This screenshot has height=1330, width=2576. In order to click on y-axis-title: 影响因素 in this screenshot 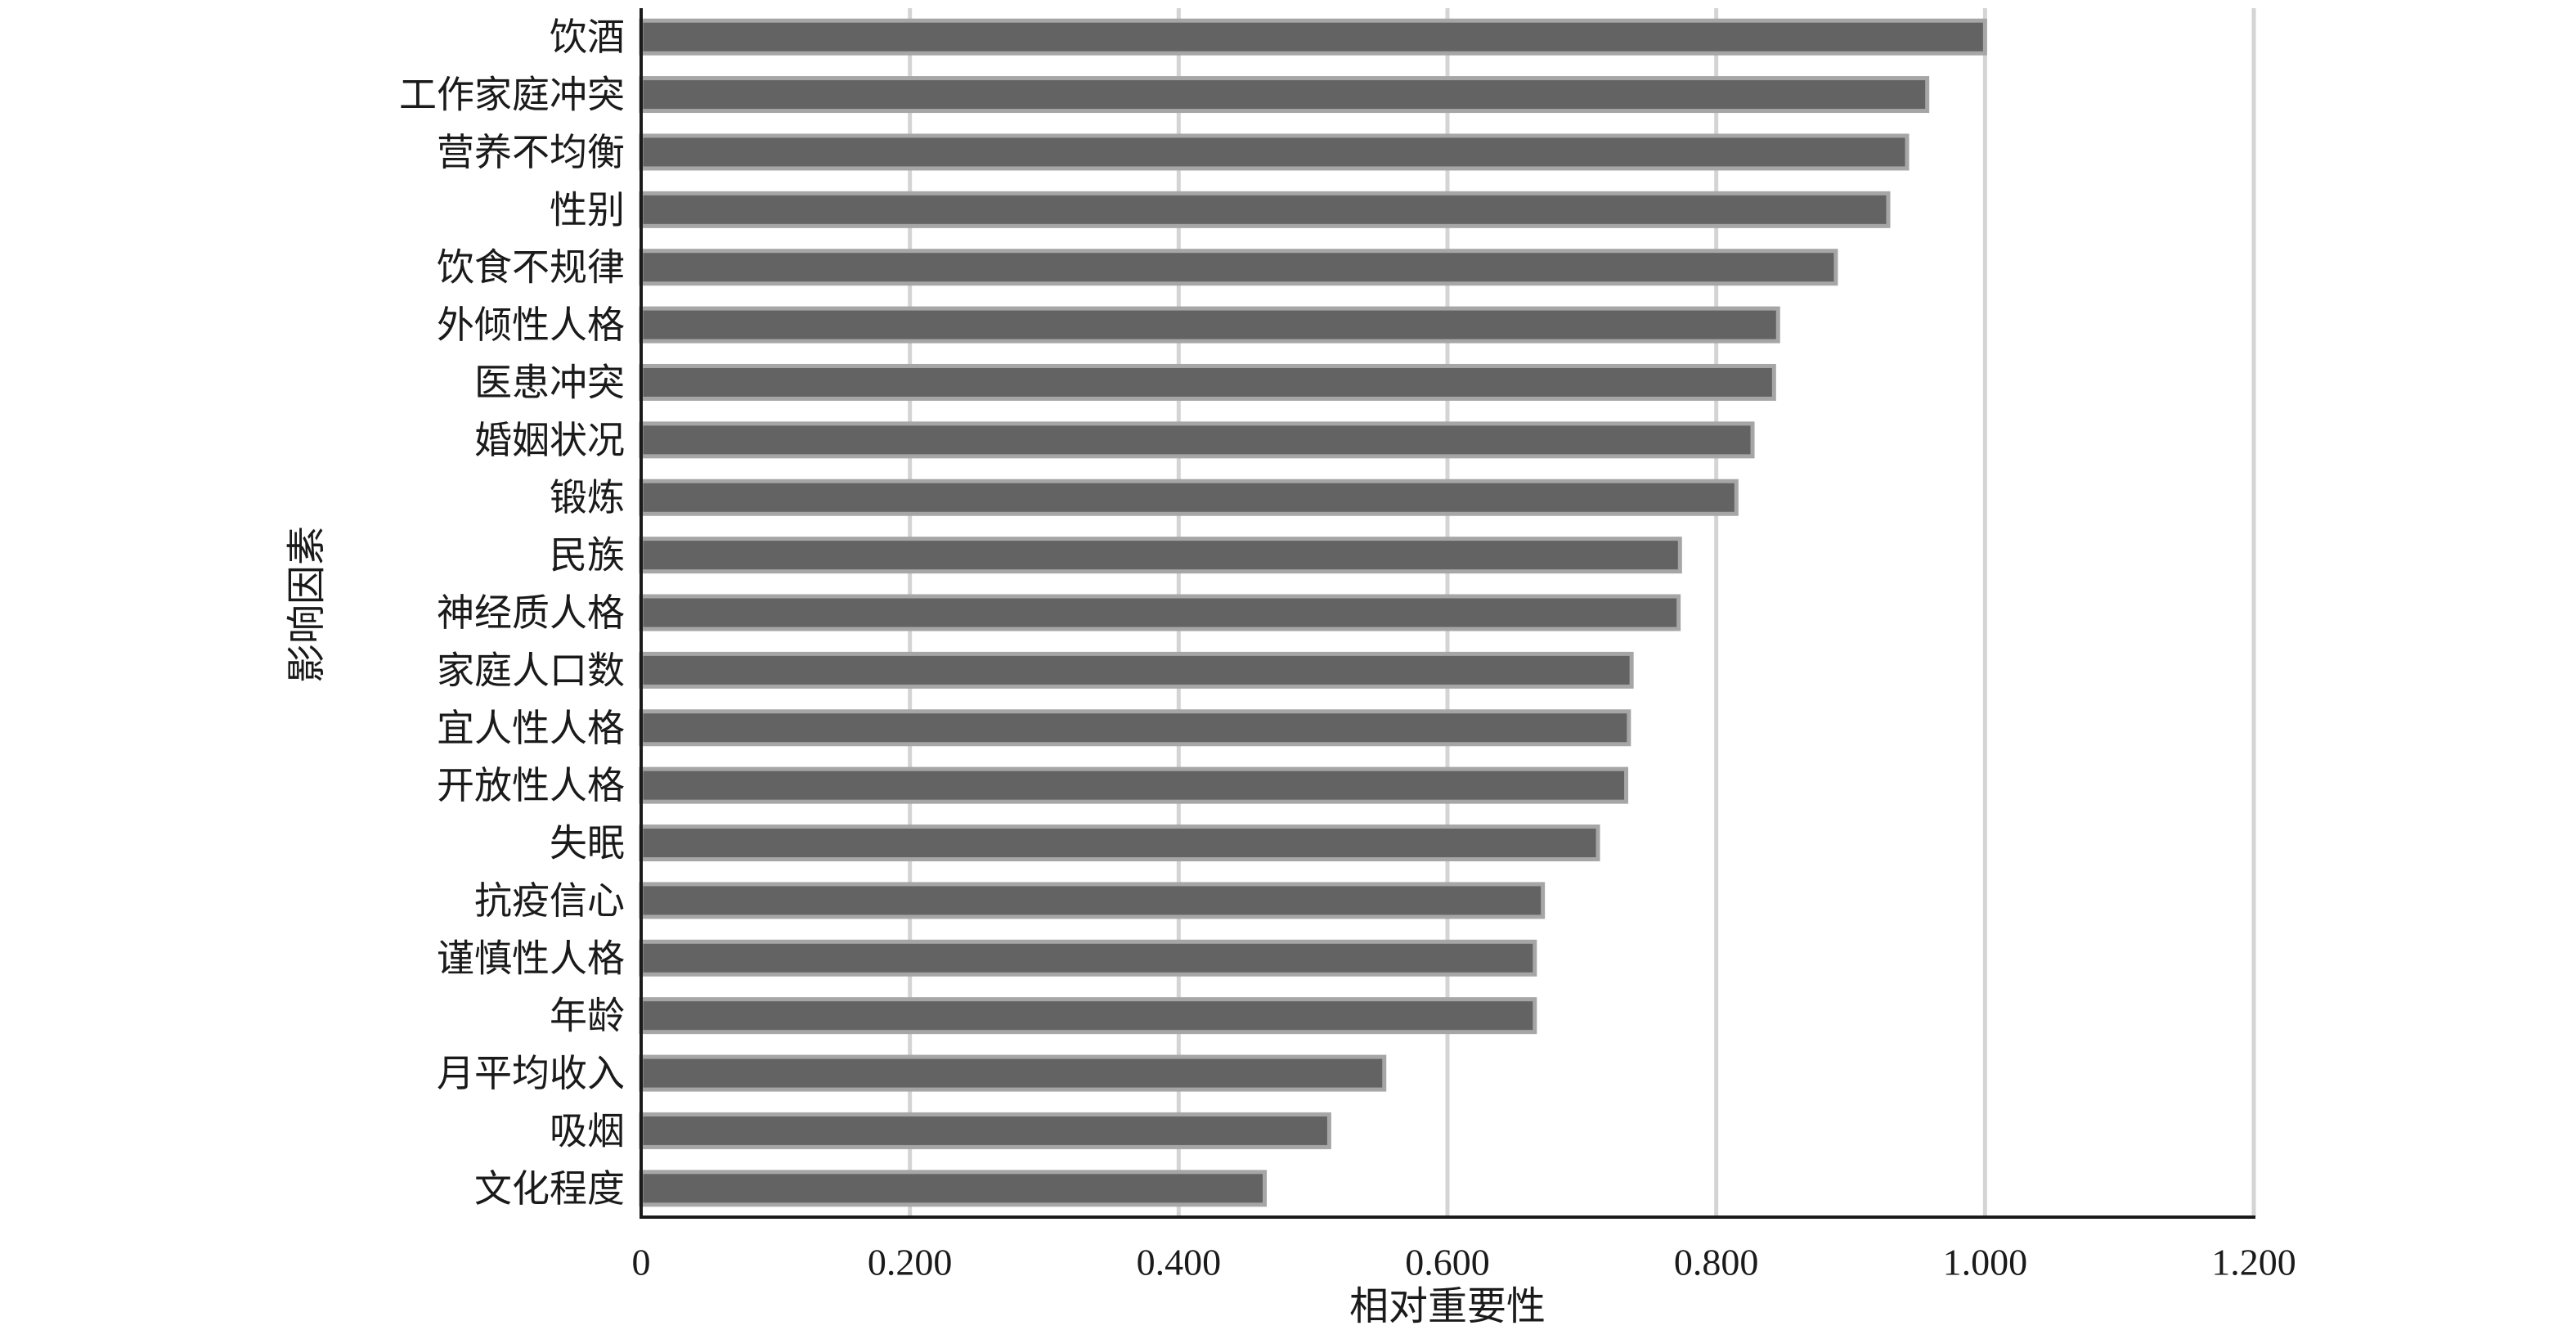, I will do `click(307, 604)`.